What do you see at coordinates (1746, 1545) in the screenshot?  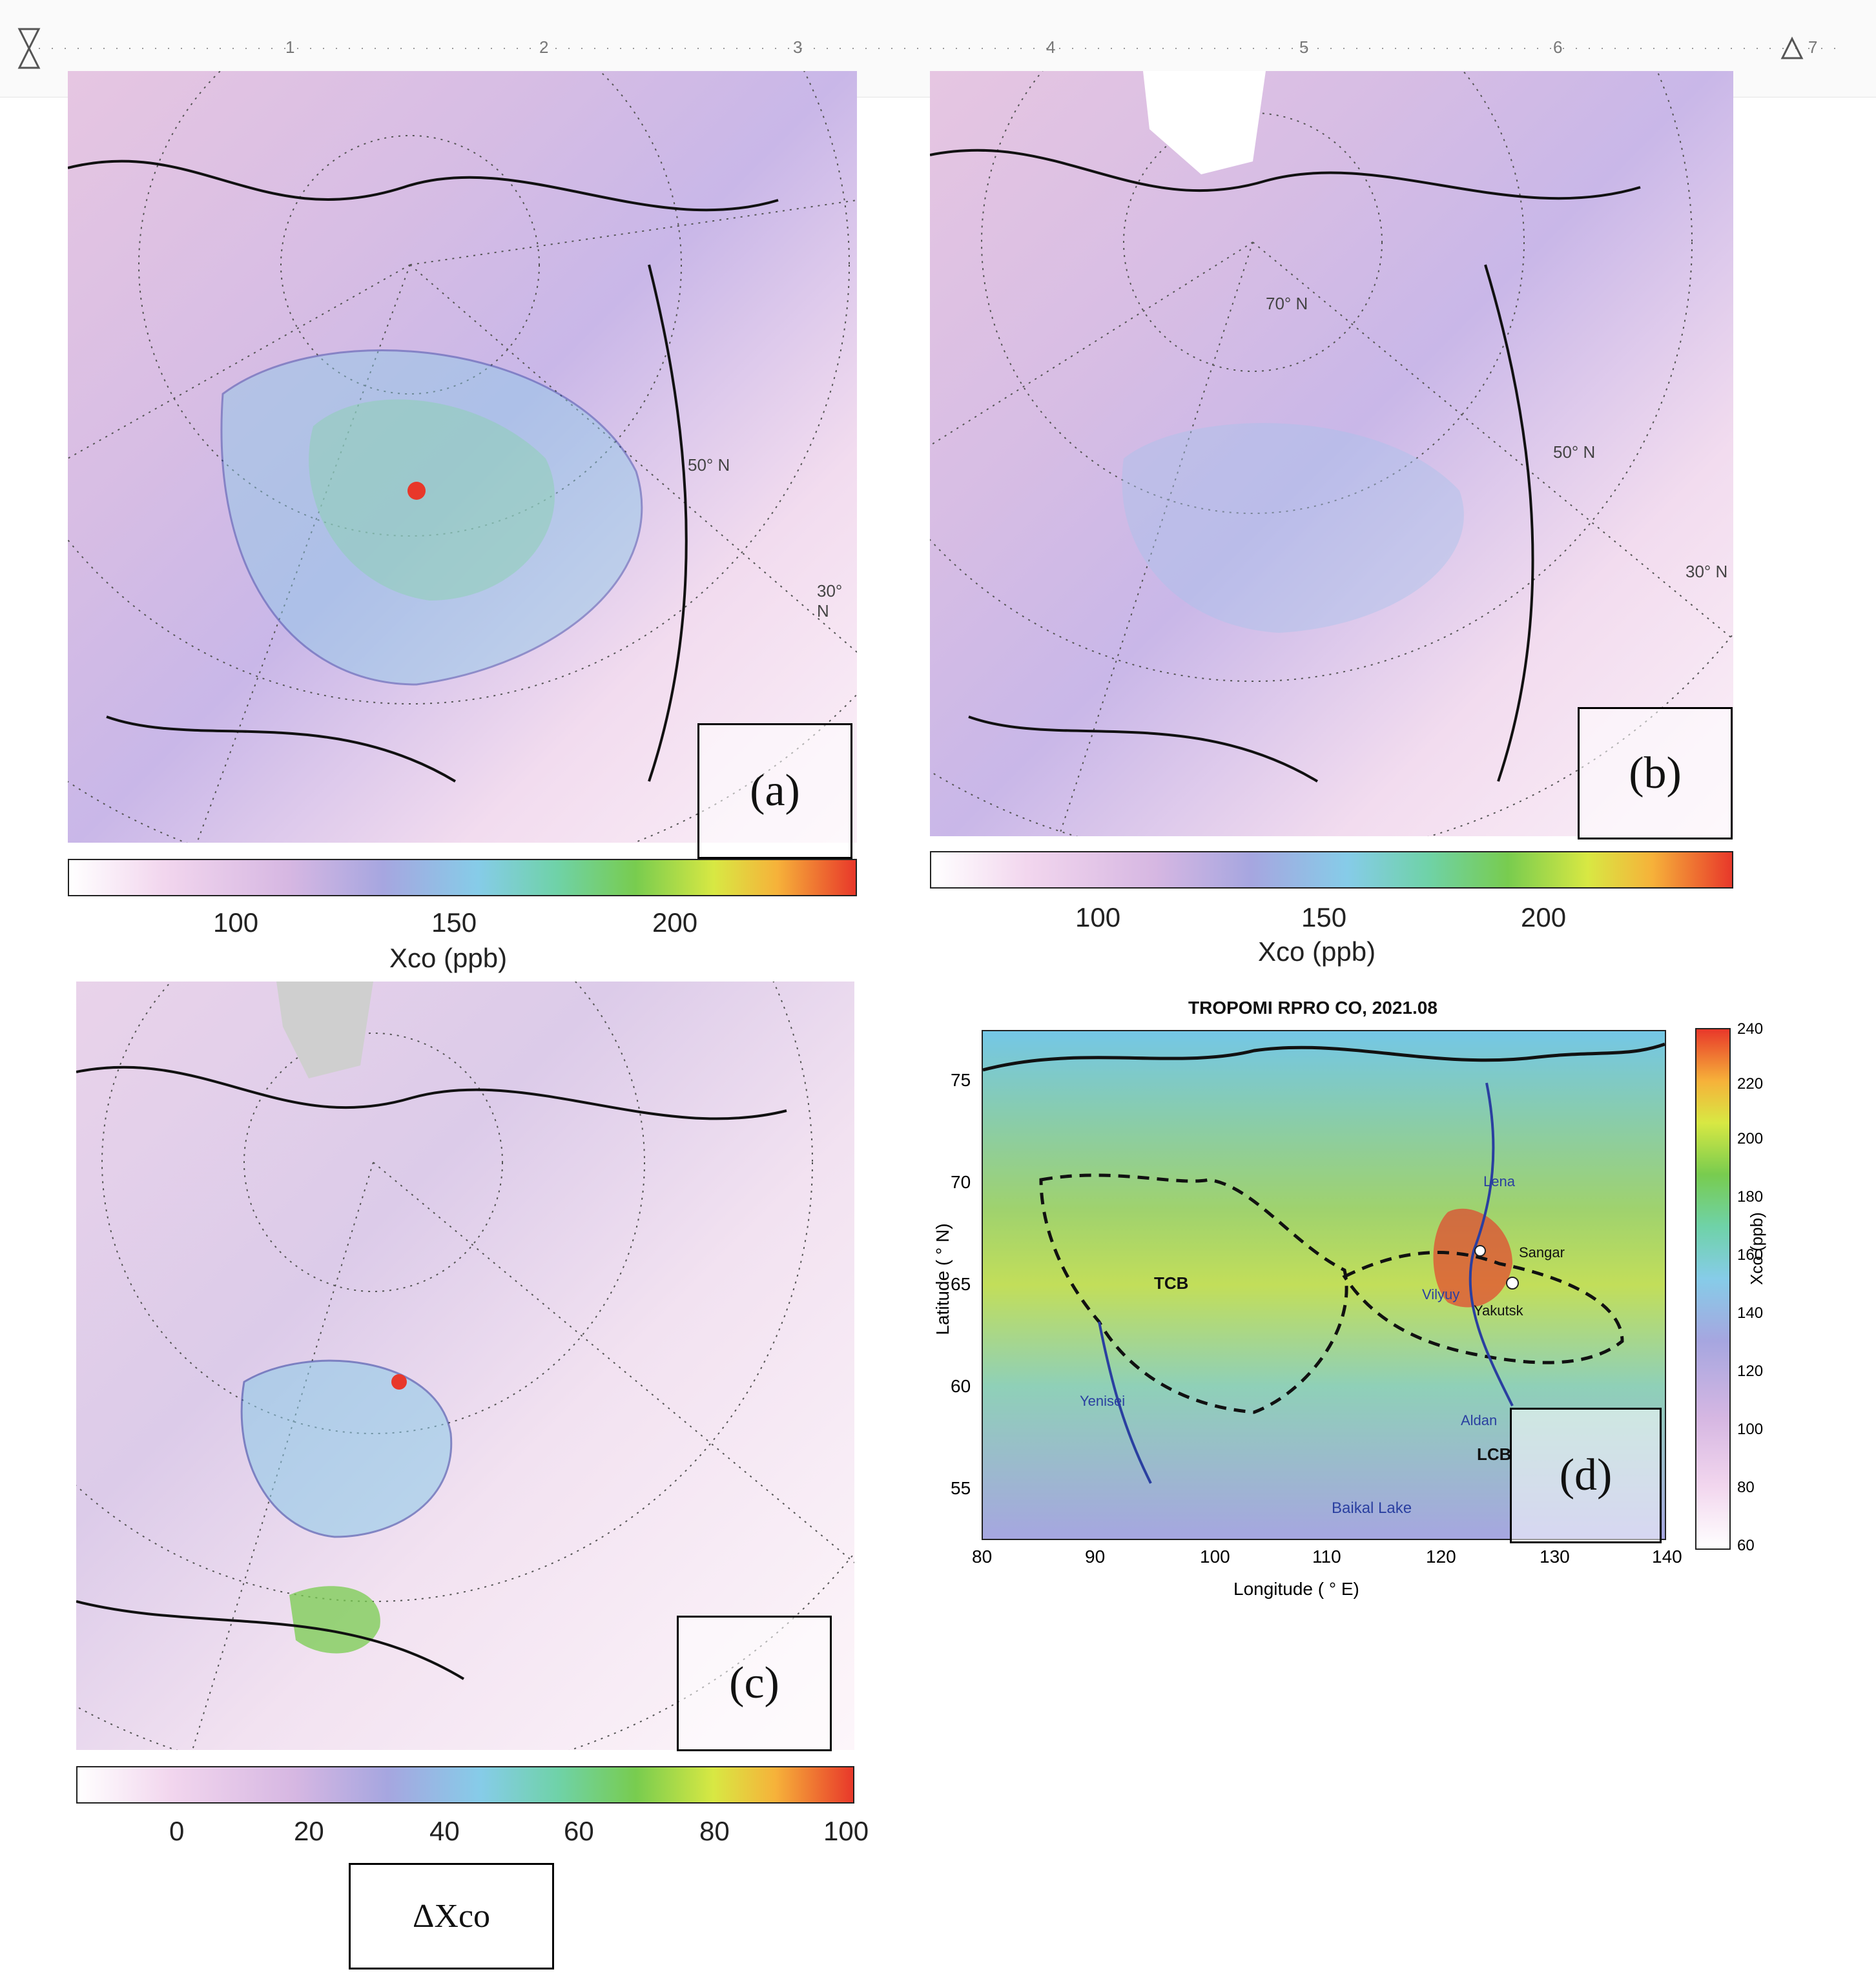 I see `colorbar-d-tick: 60` at bounding box center [1746, 1545].